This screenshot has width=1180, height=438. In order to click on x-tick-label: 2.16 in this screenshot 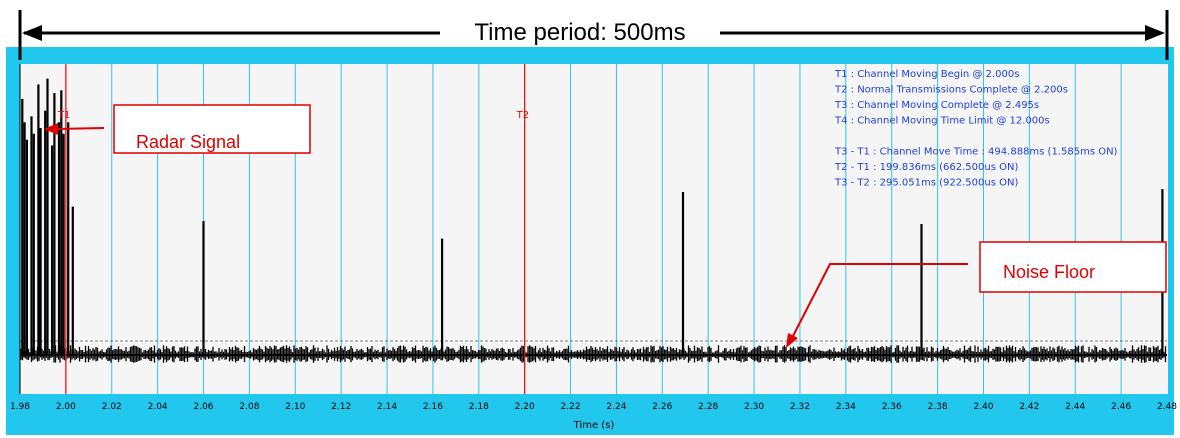, I will do `click(433, 407)`.